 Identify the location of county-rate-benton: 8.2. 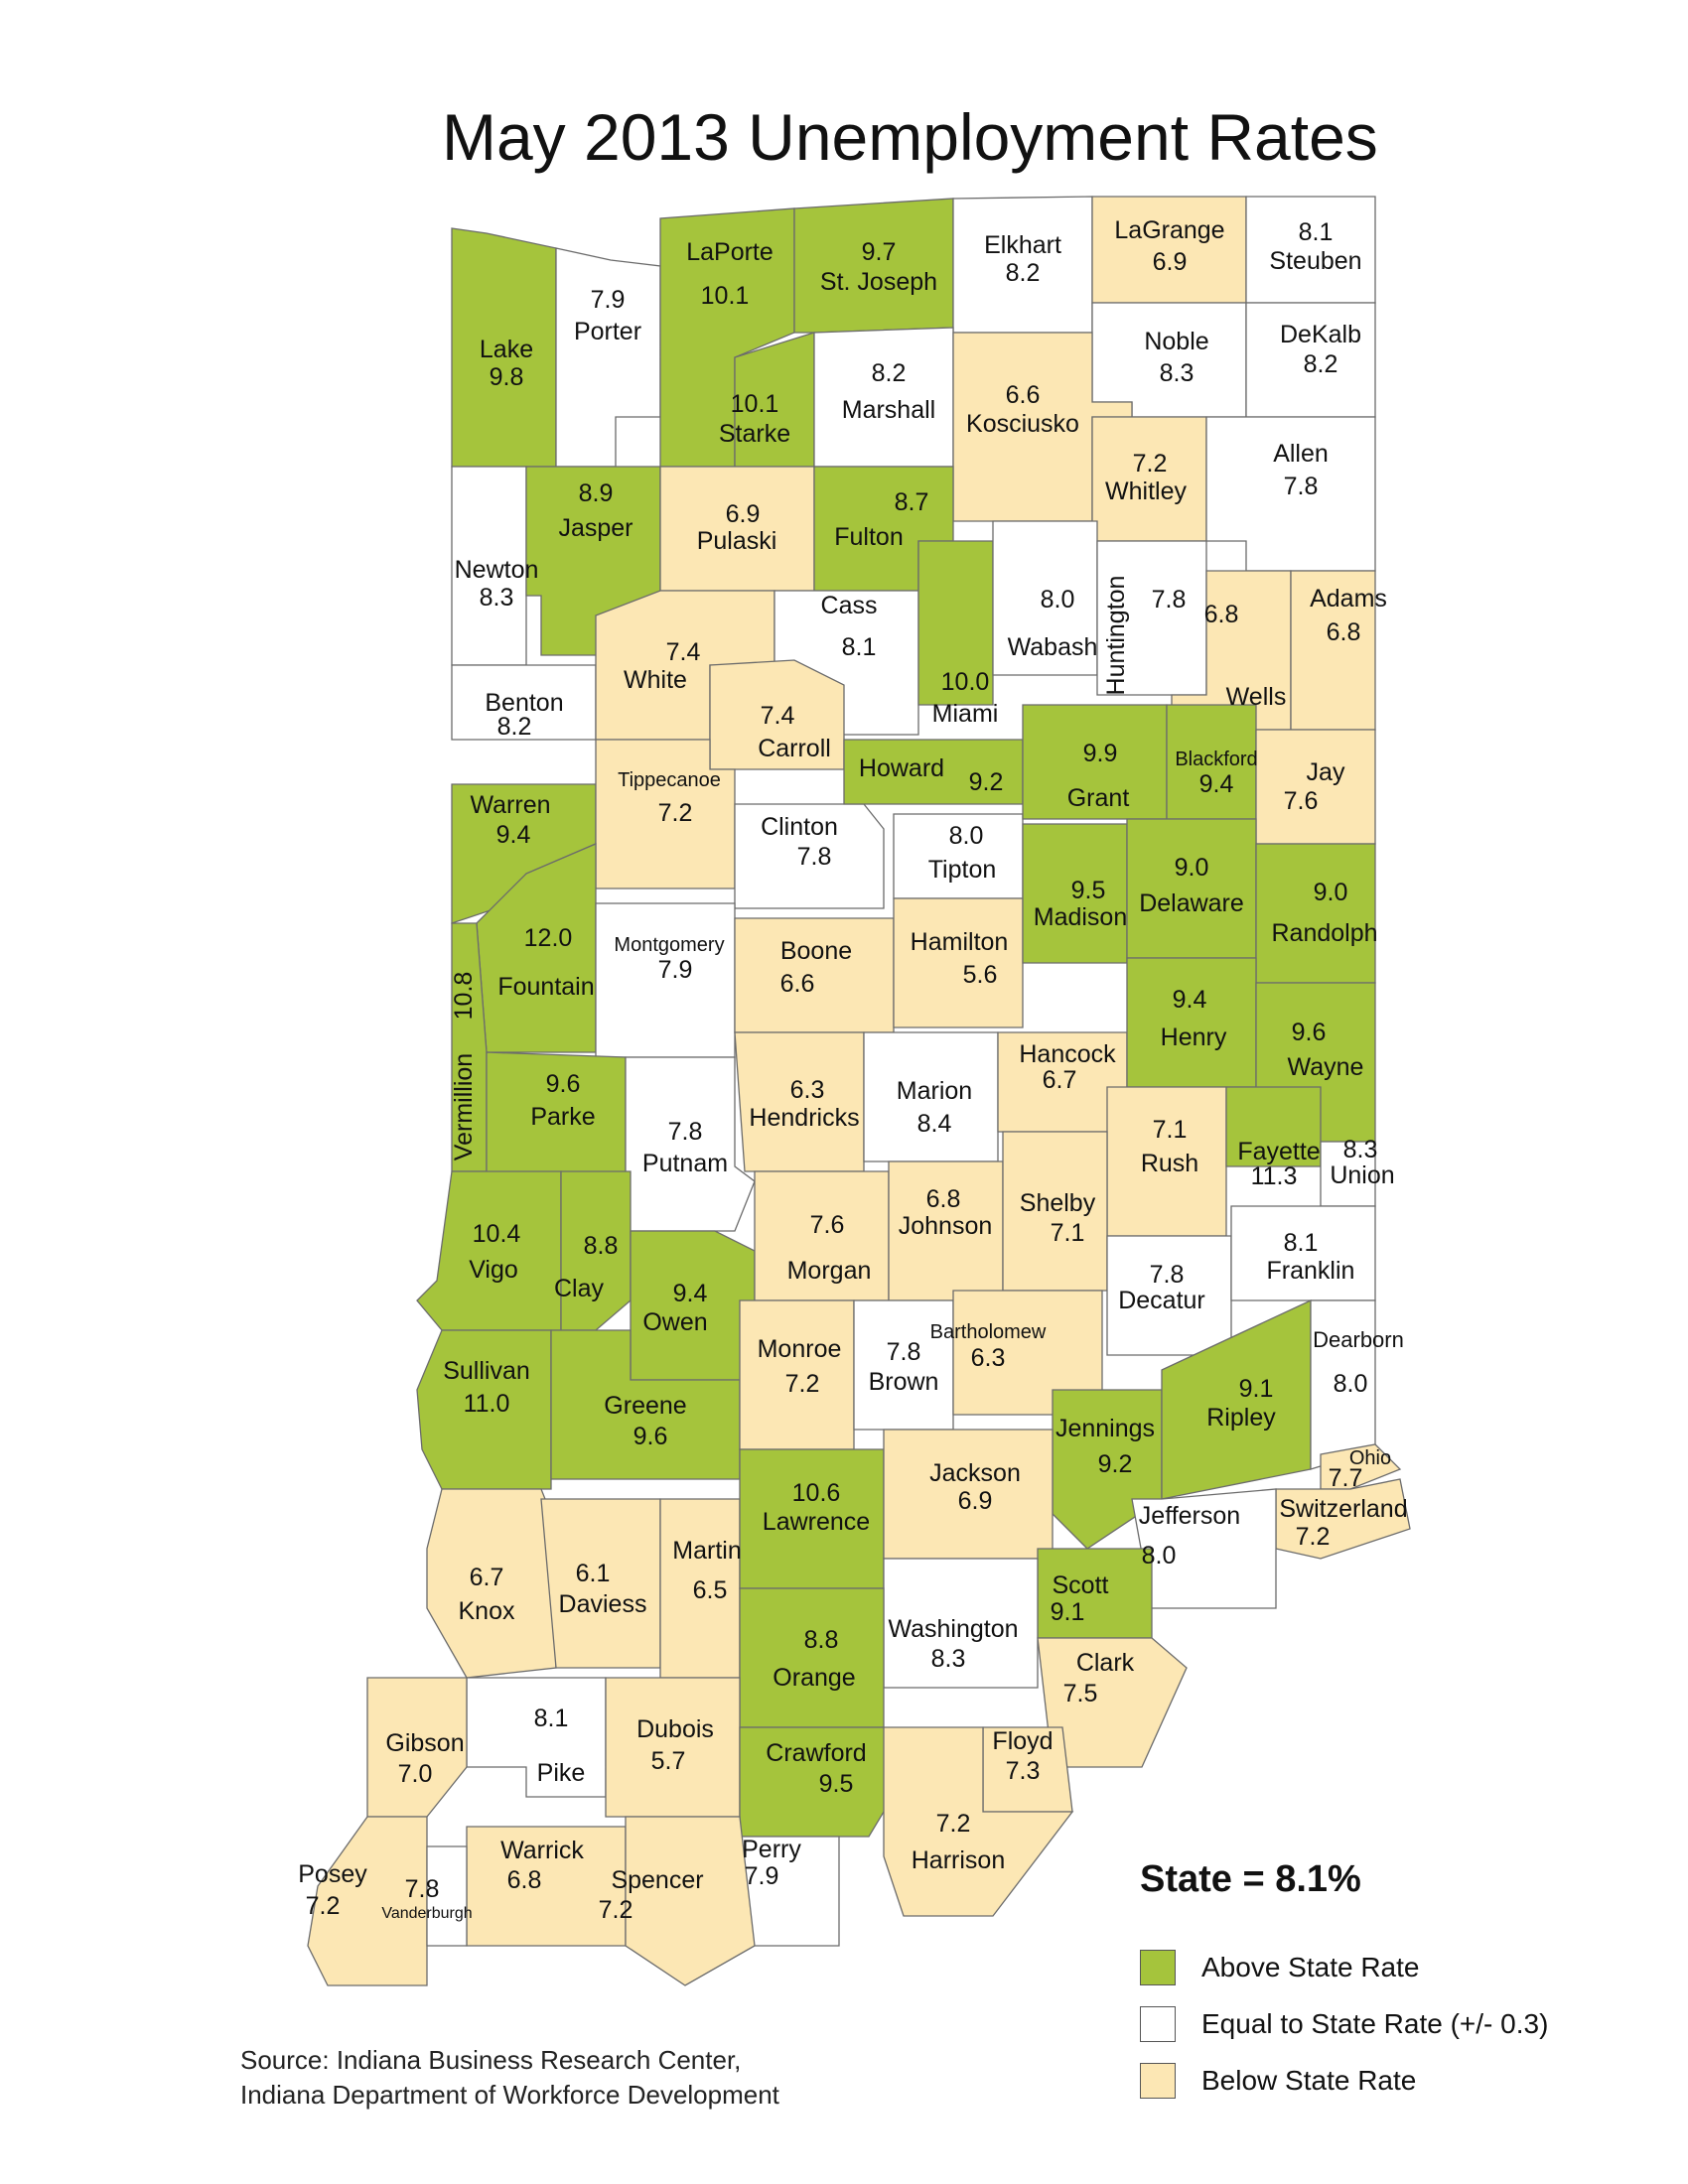
(514, 727).